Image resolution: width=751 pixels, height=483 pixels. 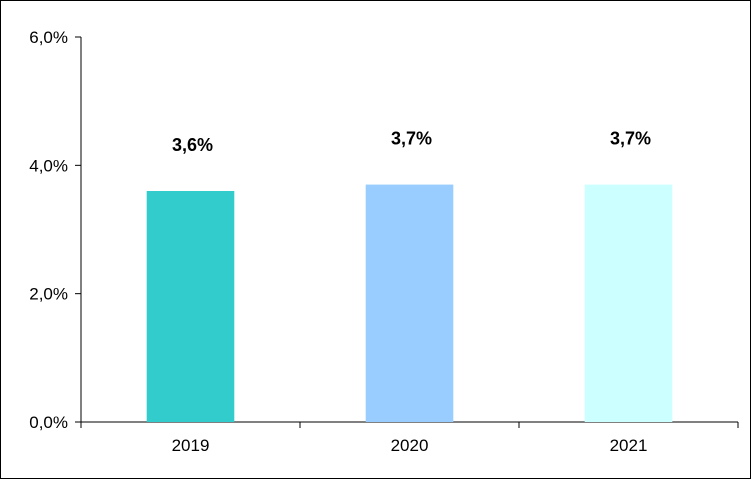 What do you see at coordinates (190, 306) in the screenshot?
I see `bar-2019` at bounding box center [190, 306].